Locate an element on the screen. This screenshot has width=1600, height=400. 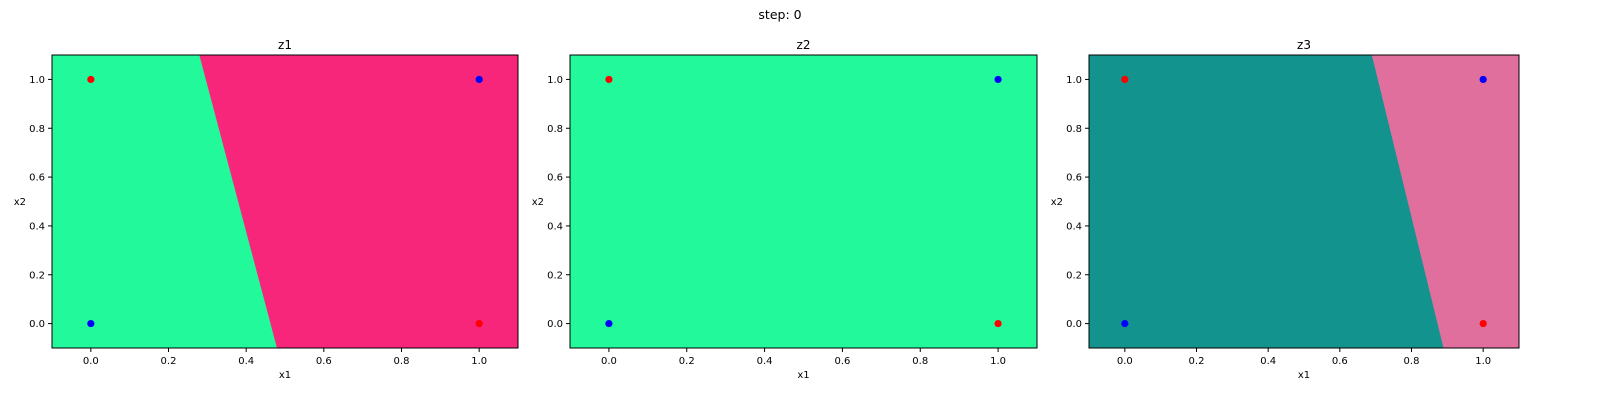
subplot-title: z2 is located at coordinates (804, 45).